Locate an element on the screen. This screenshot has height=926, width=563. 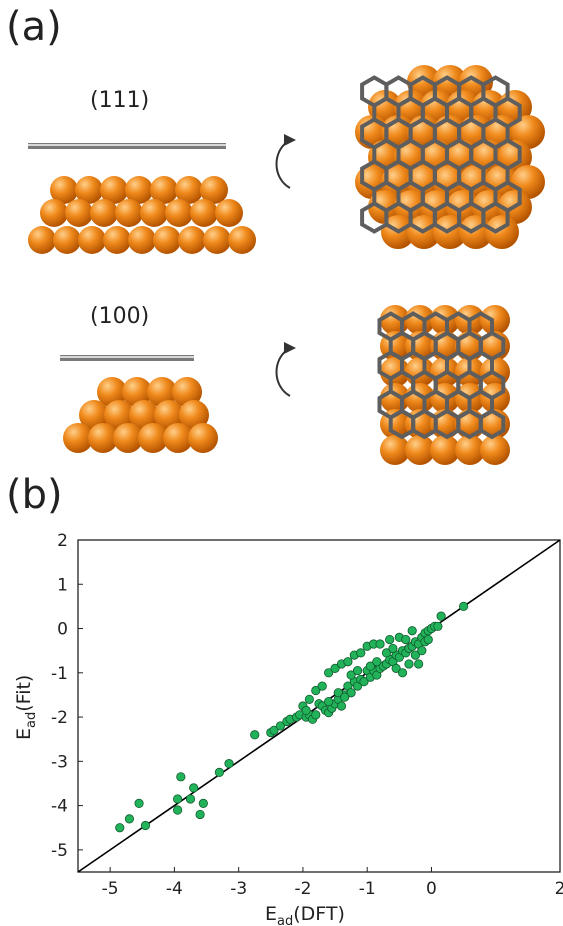
y-axis-title: Ead(Fit) is located at coordinates (26, 707).